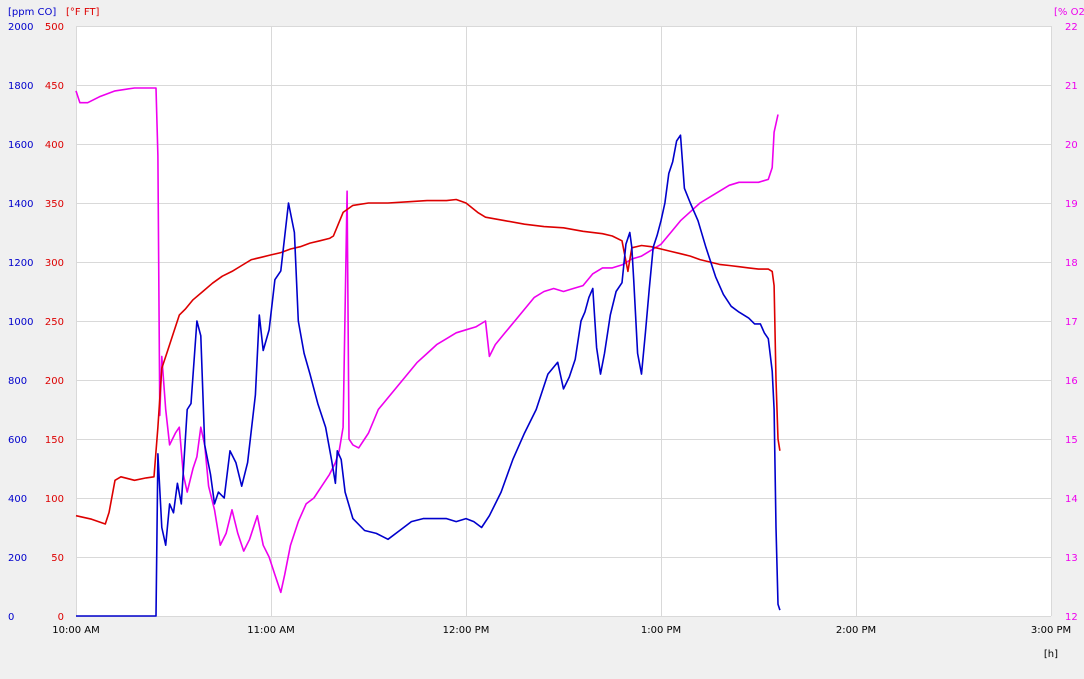 This screenshot has height=679, width=1084. I want to click on co-tick-label: 600, so click(17, 440).